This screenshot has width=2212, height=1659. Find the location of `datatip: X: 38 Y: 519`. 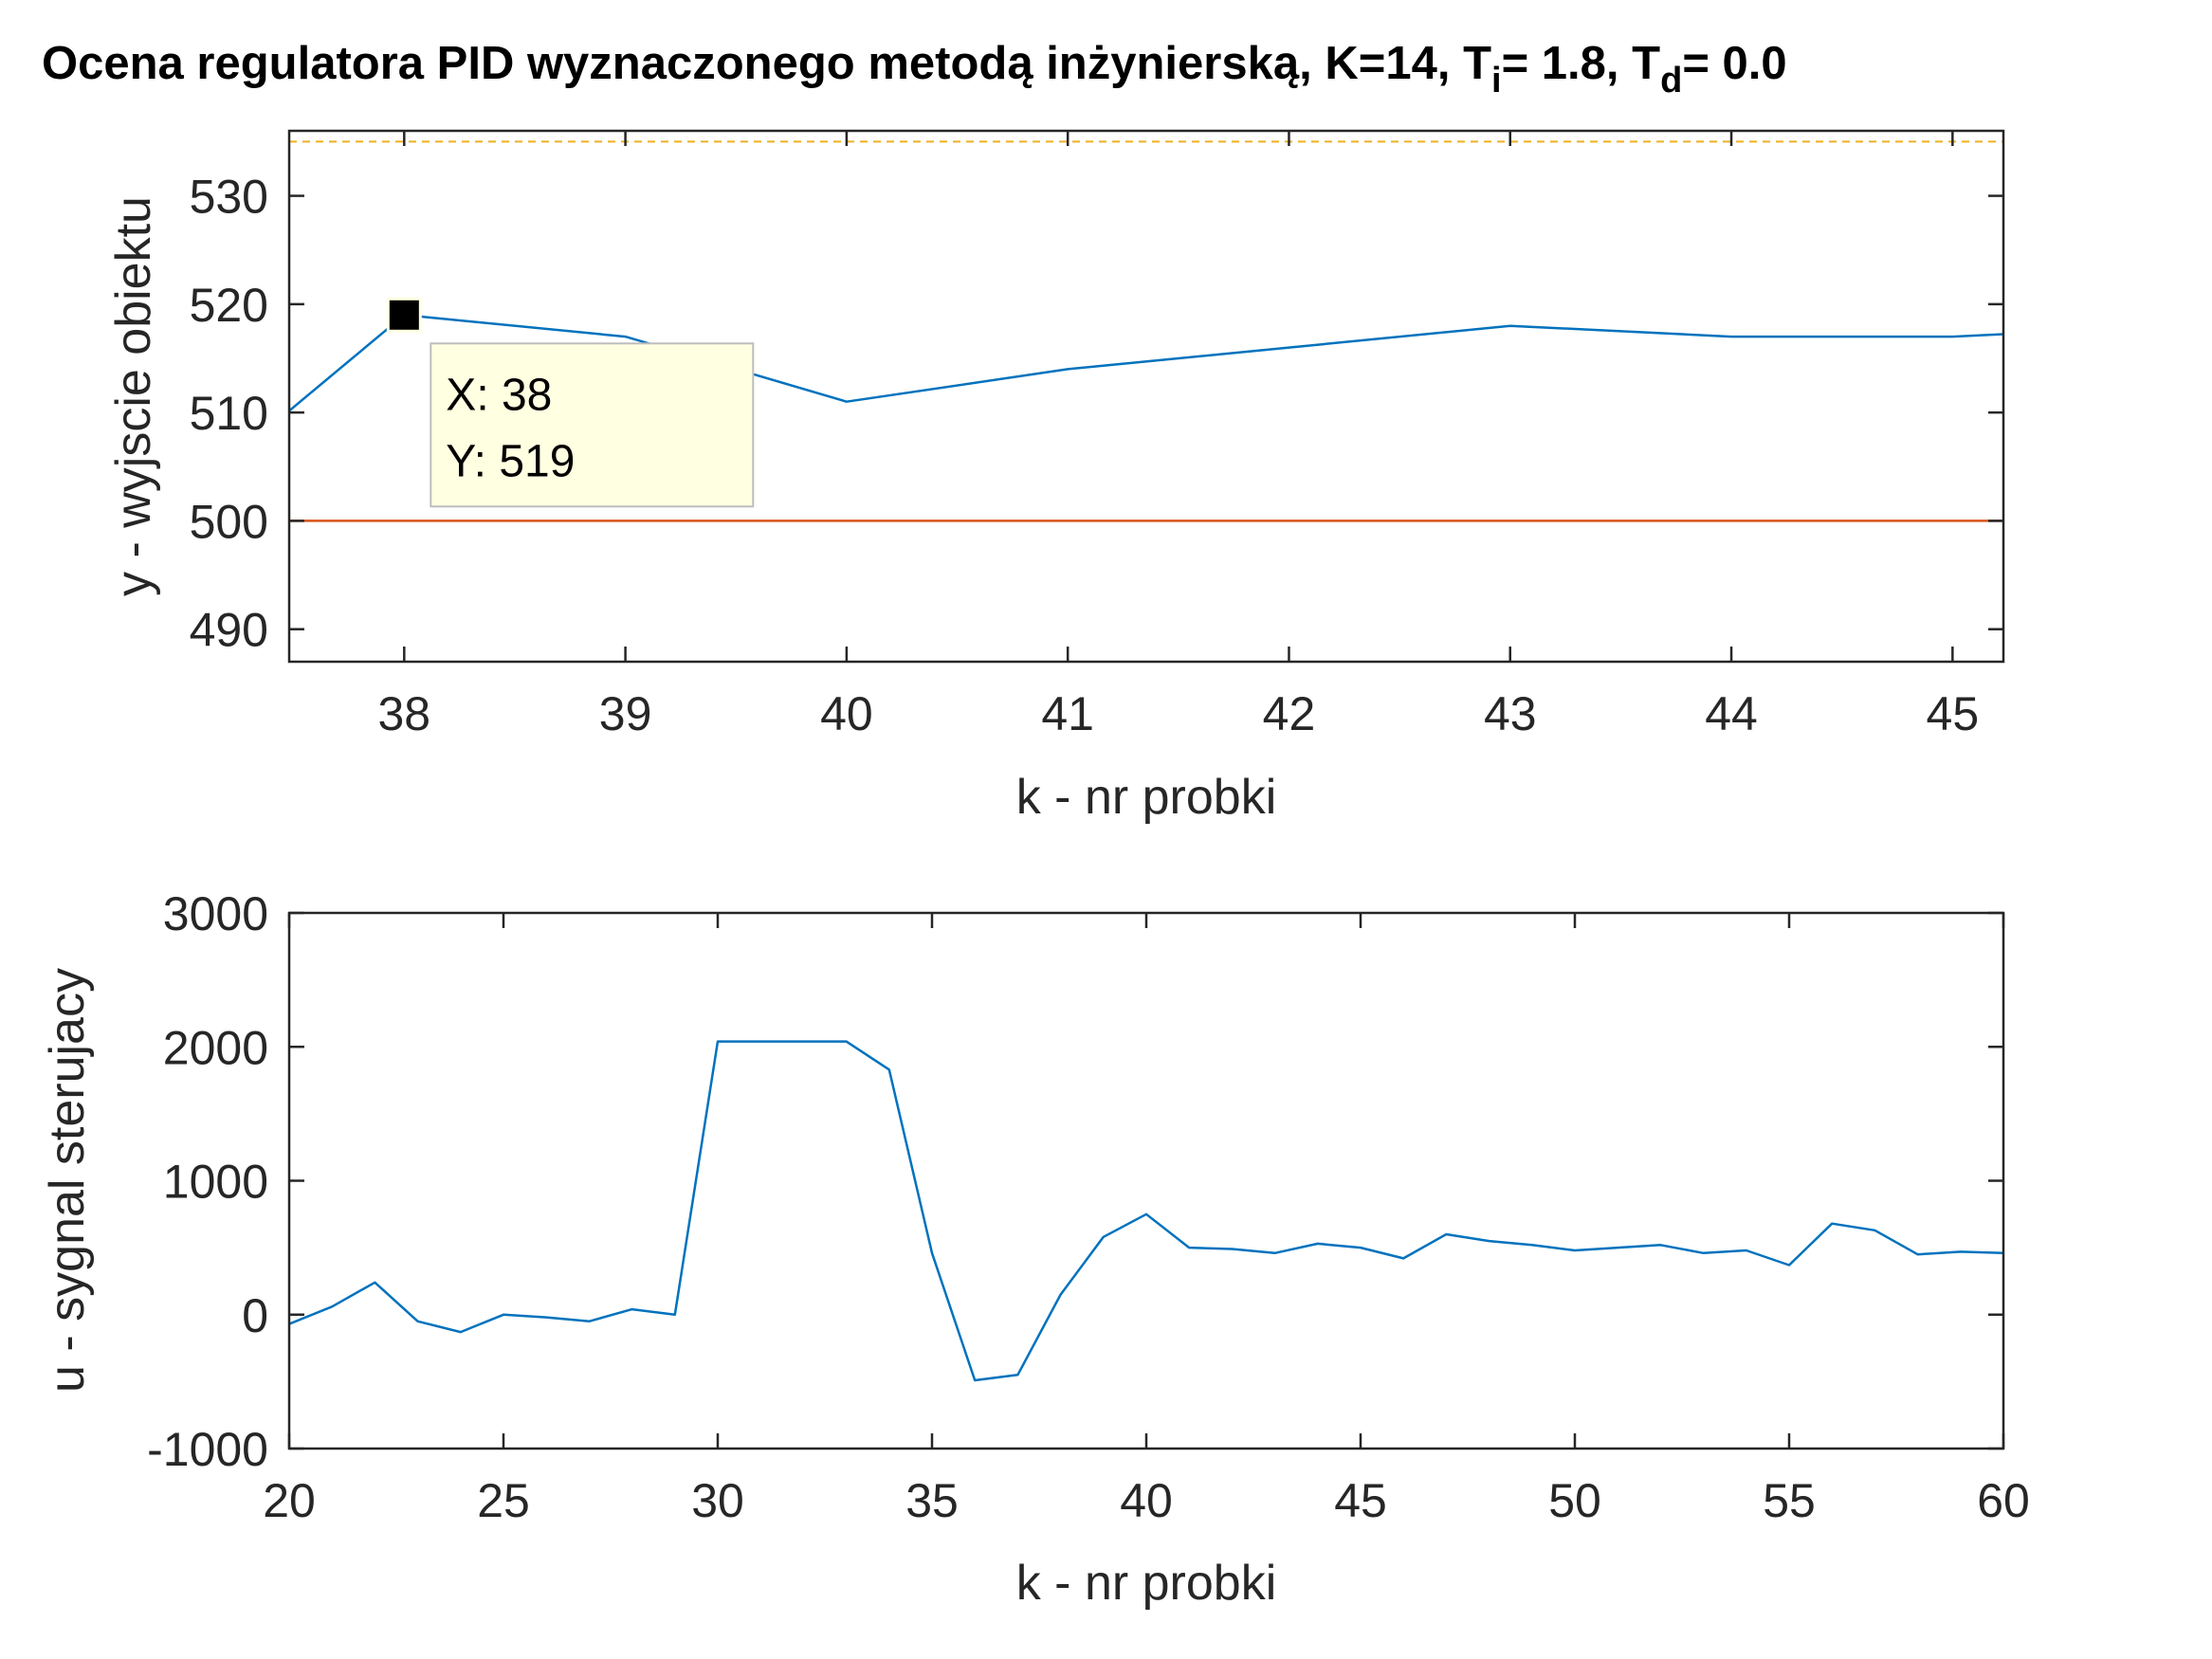

datatip: X: 38 Y: 519 is located at coordinates (570, 402).